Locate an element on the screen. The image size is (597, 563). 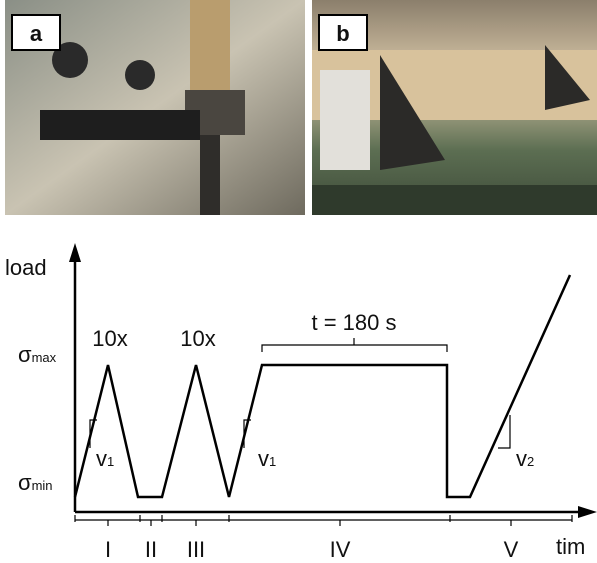
subscript: 2 is located at coordinates (530, 461).